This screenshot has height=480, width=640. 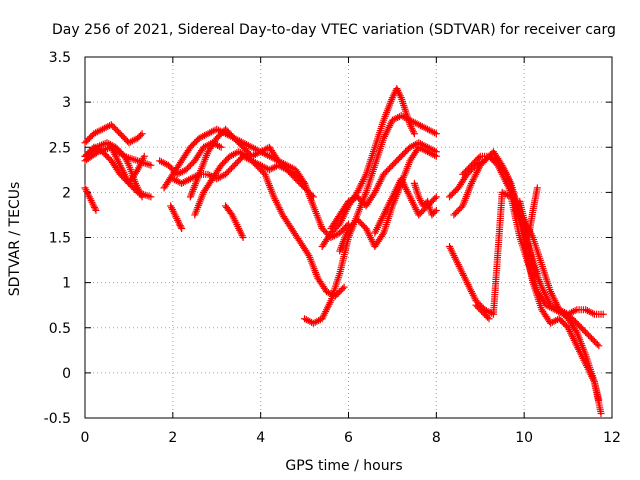 What do you see at coordinates (113, 134) in the screenshot?
I see `series-s2` at bounding box center [113, 134].